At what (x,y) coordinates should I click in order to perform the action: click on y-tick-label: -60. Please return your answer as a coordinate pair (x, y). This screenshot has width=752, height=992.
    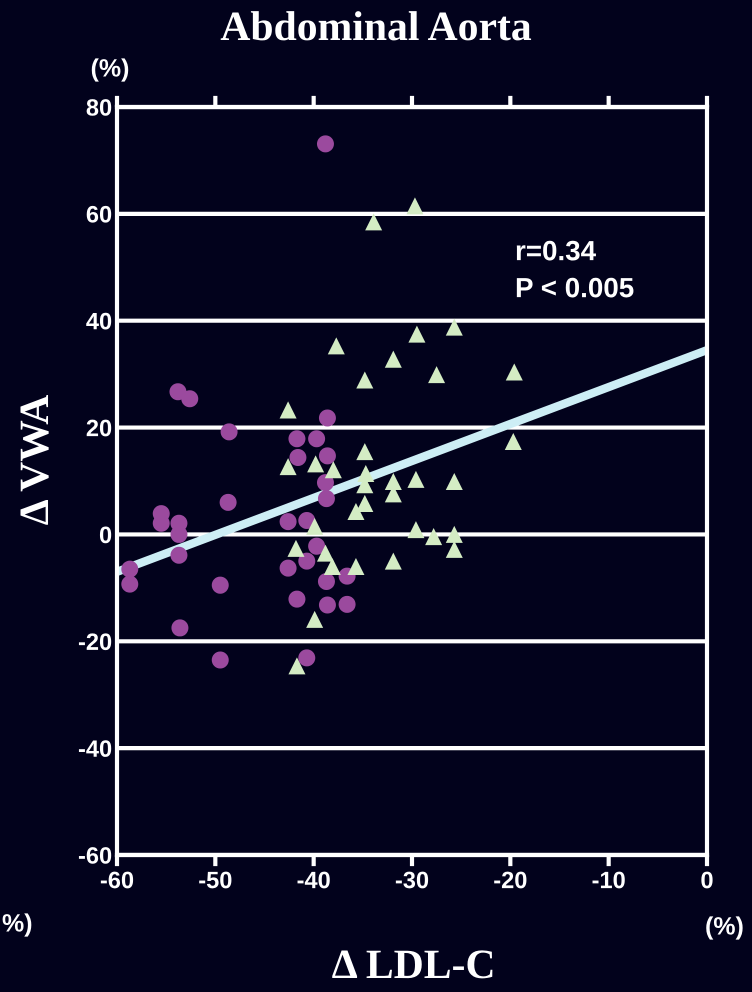
    Looking at the image, I should click on (95, 855).